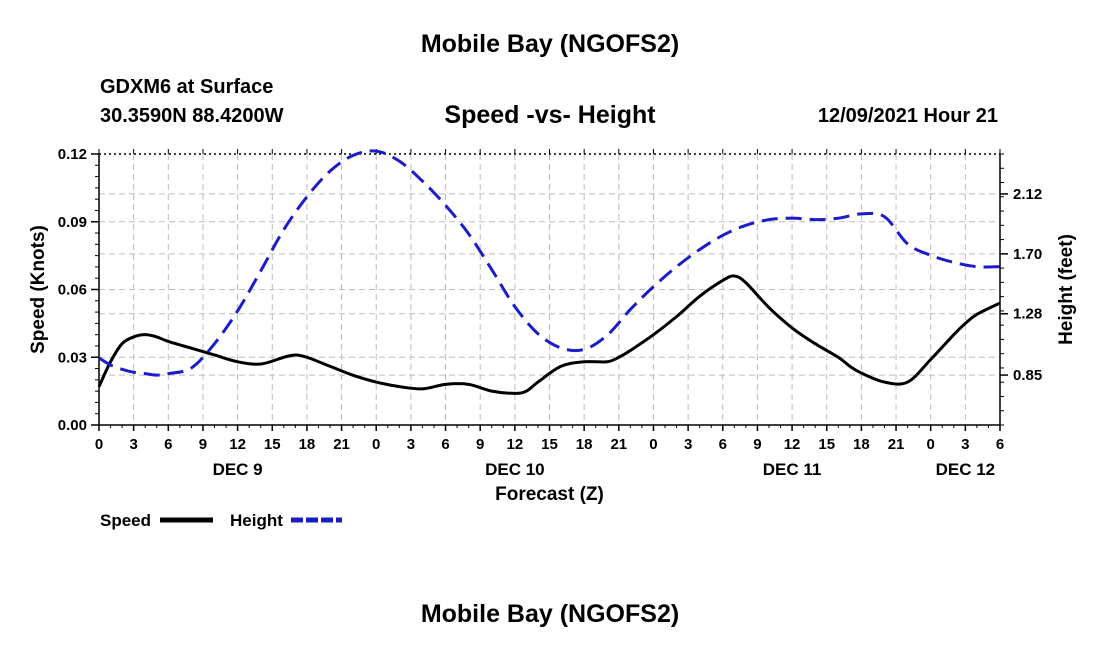 The height and width of the screenshot is (650, 1100). Describe the element at coordinates (515, 469) in the screenshot. I see `day-label: DEC 10` at that location.